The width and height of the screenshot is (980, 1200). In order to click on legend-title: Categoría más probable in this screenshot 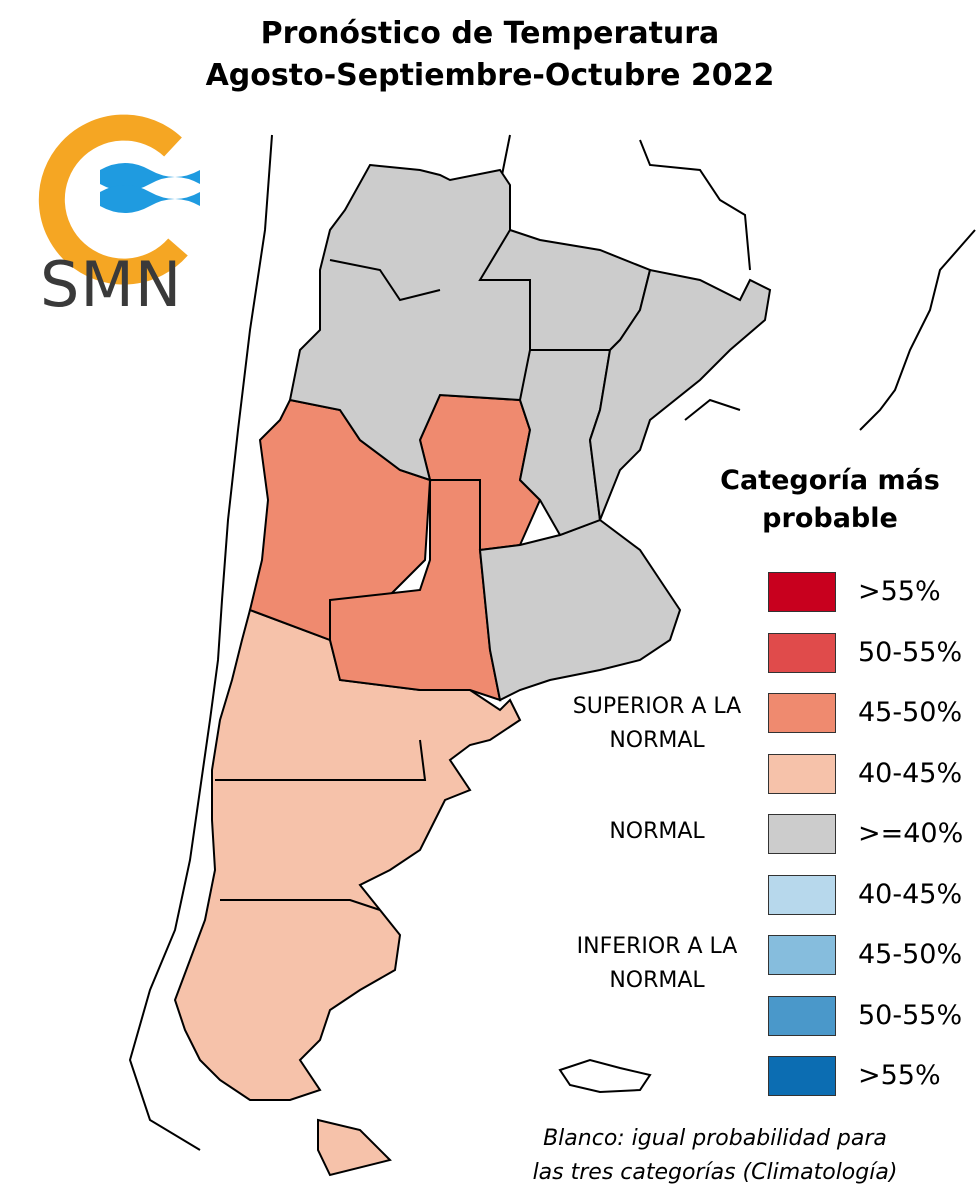, I will do `click(830, 499)`.